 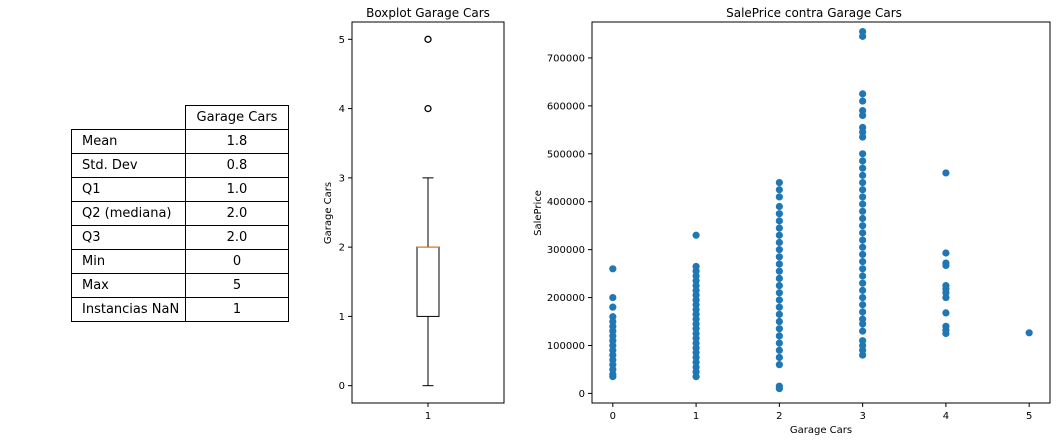 What do you see at coordinates (128, 261) in the screenshot?
I see `row-label: Min` at bounding box center [128, 261].